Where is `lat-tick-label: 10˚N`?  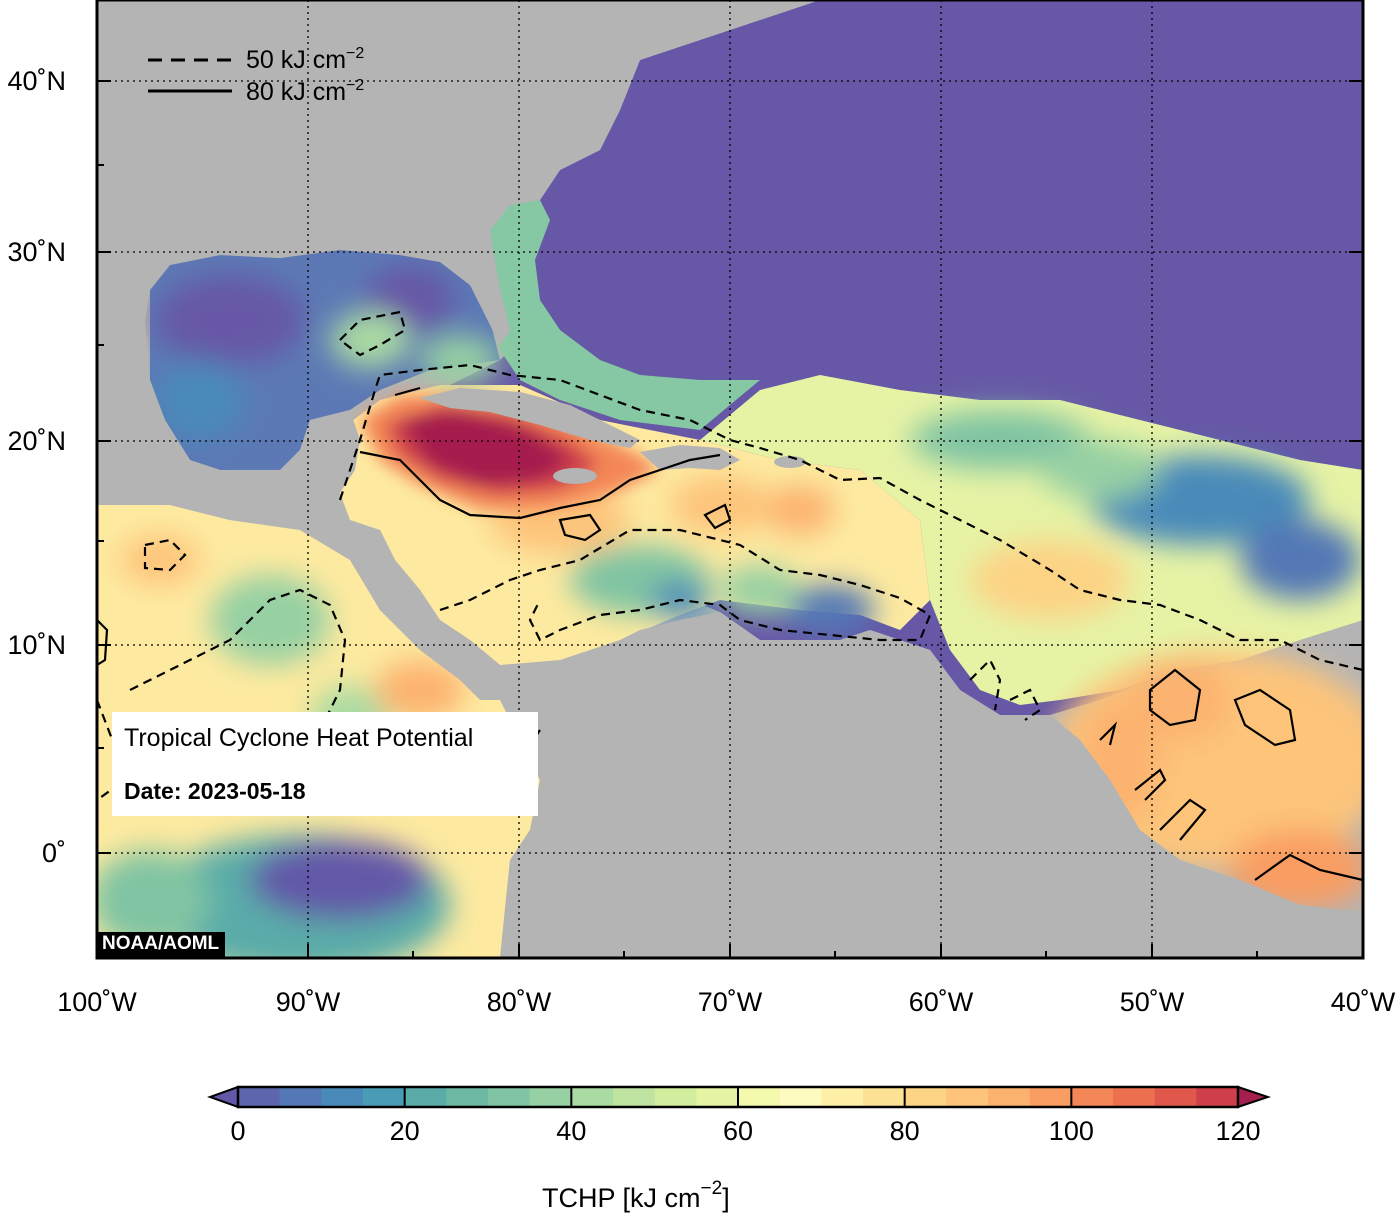
lat-tick-label: 10˚N is located at coordinates (36, 645).